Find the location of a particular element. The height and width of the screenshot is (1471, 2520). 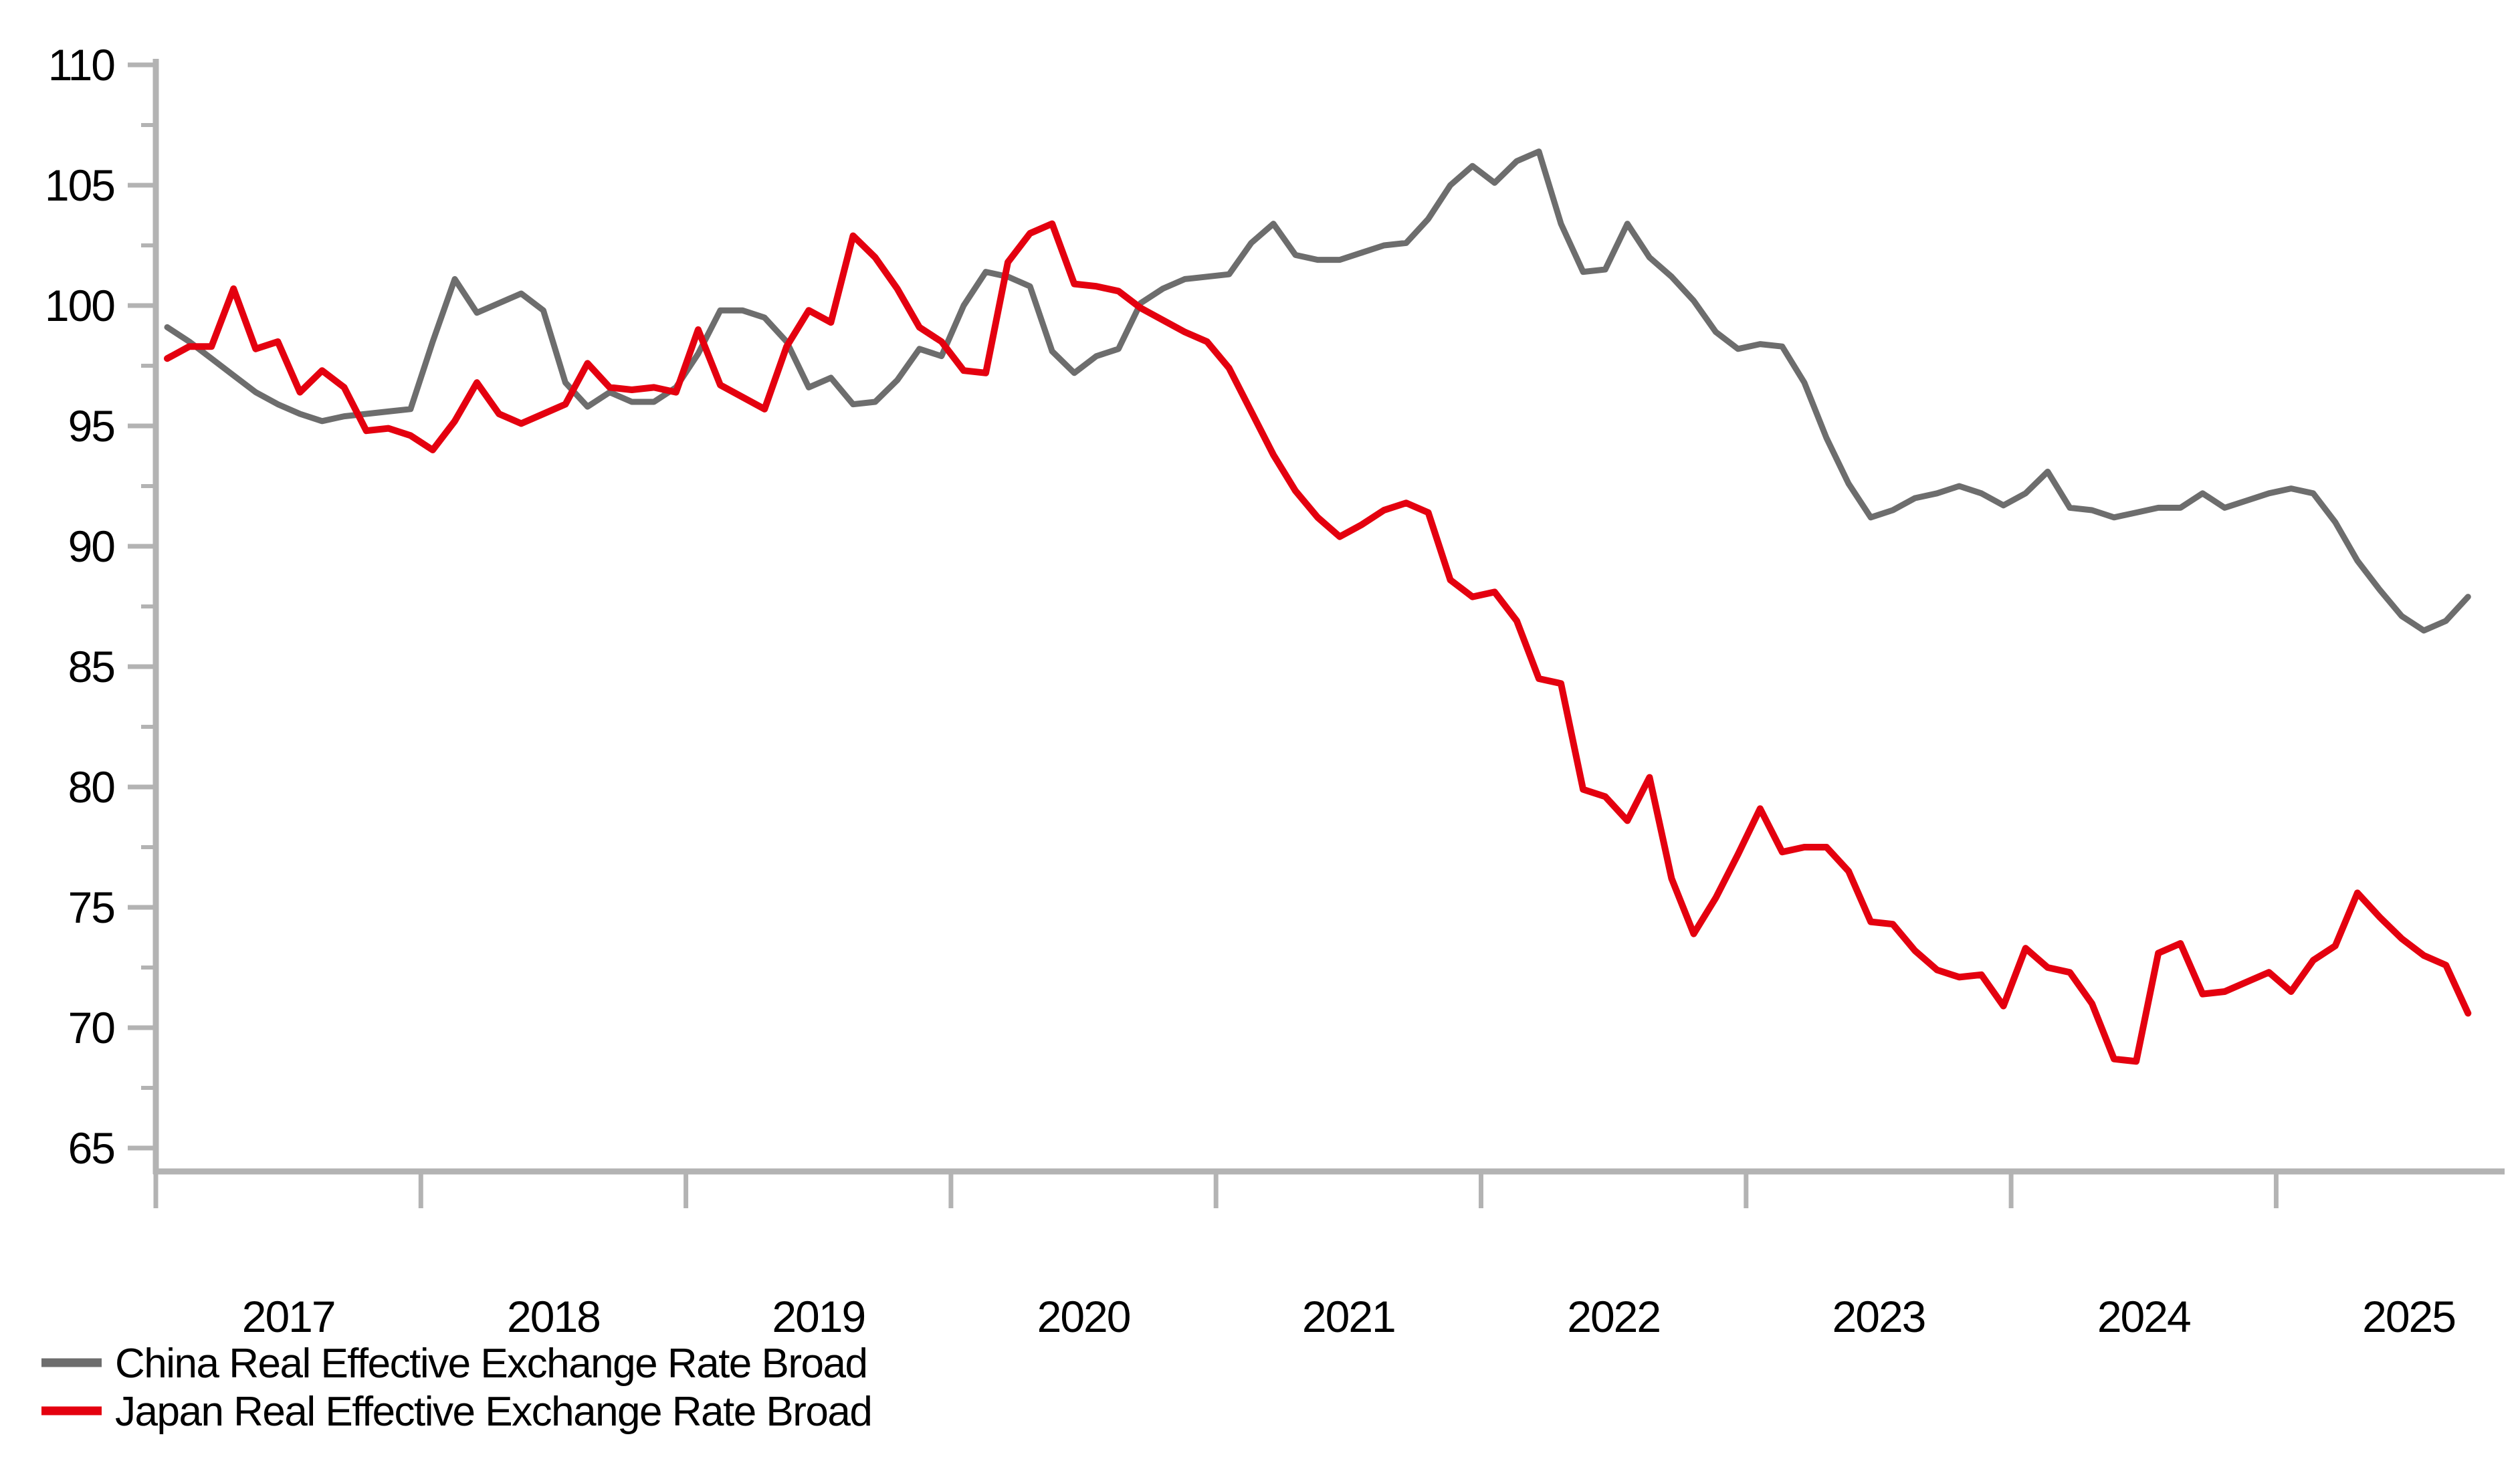

legend-item-china: China Real Effective Exchange Rate Broad is located at coordinates (454, 1364).